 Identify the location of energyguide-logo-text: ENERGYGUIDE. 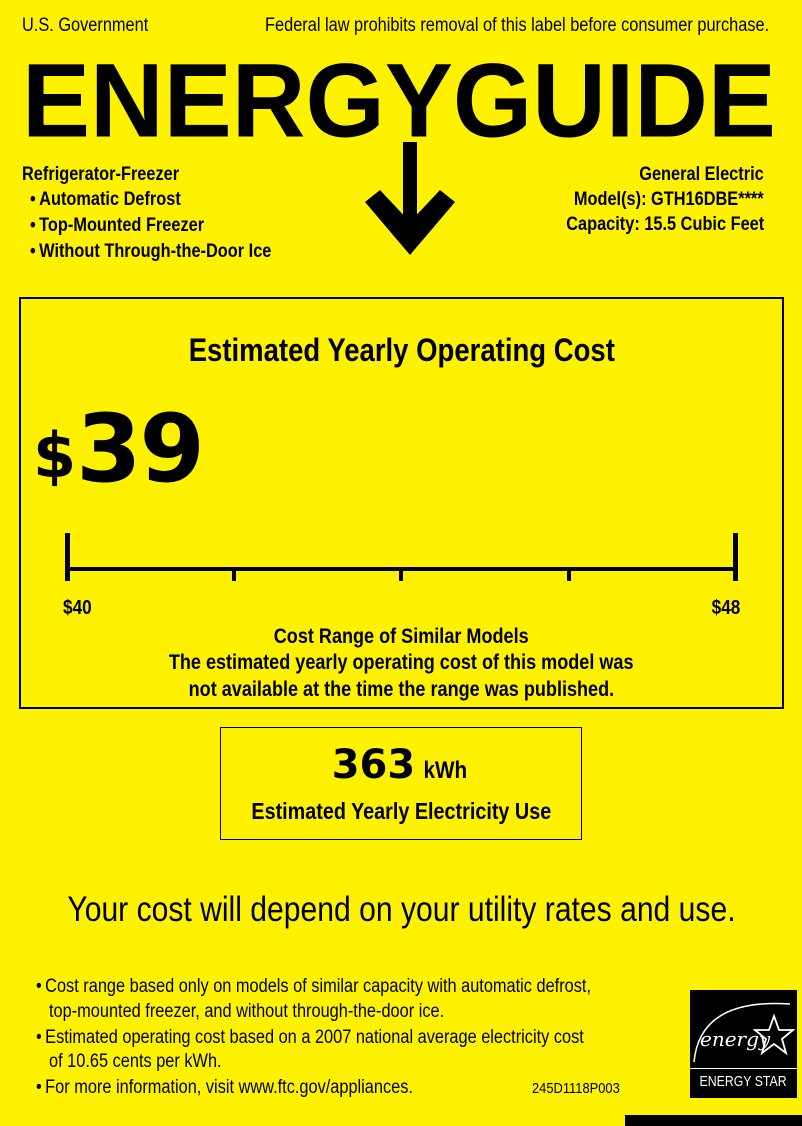
(399, 105).